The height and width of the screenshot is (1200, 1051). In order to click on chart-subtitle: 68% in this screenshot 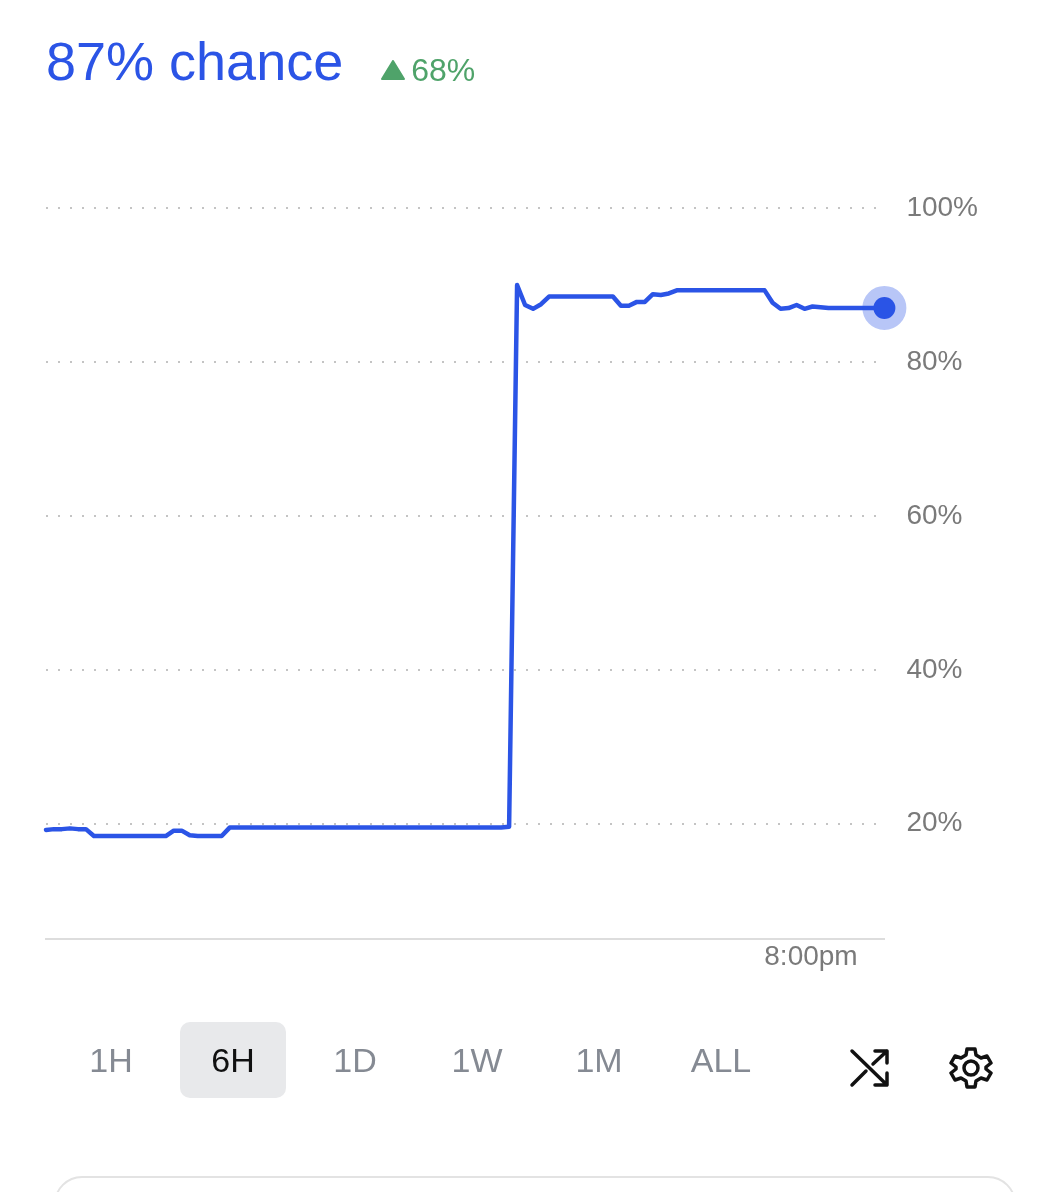, I will do `click(443, 70)`.